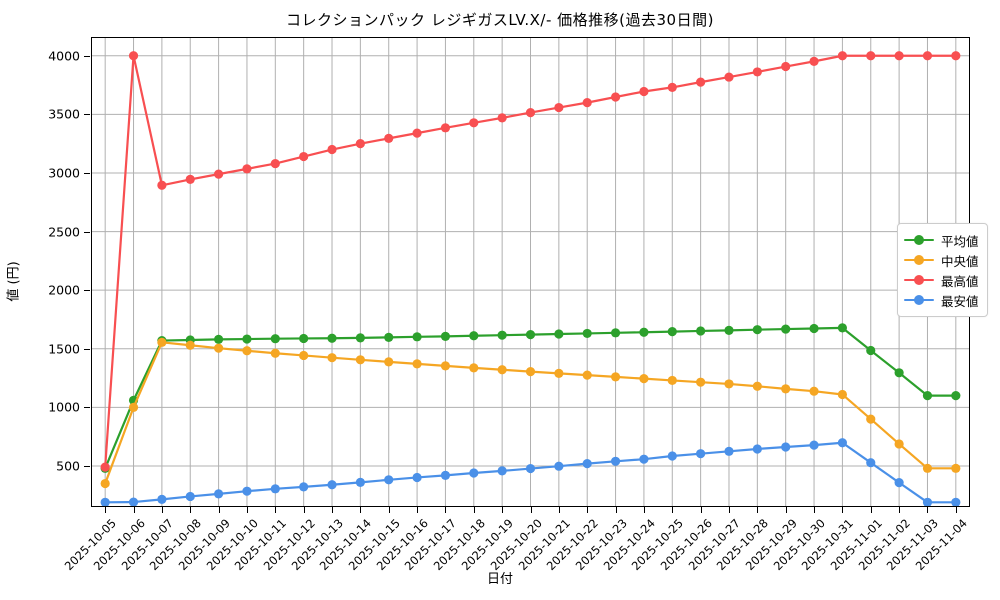  Describe the element at coordinates (960, 241) in the screenshot. I see `legend-label: 平均値` at that location.